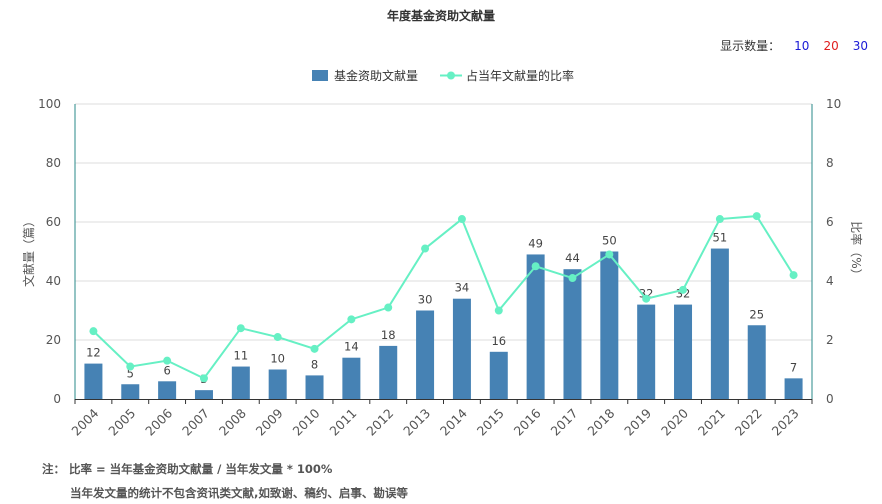  What do you see at coordinates (720, 238) in the screenshot?
I see `bar-data-label: 51` at bounding box center [720, 238].